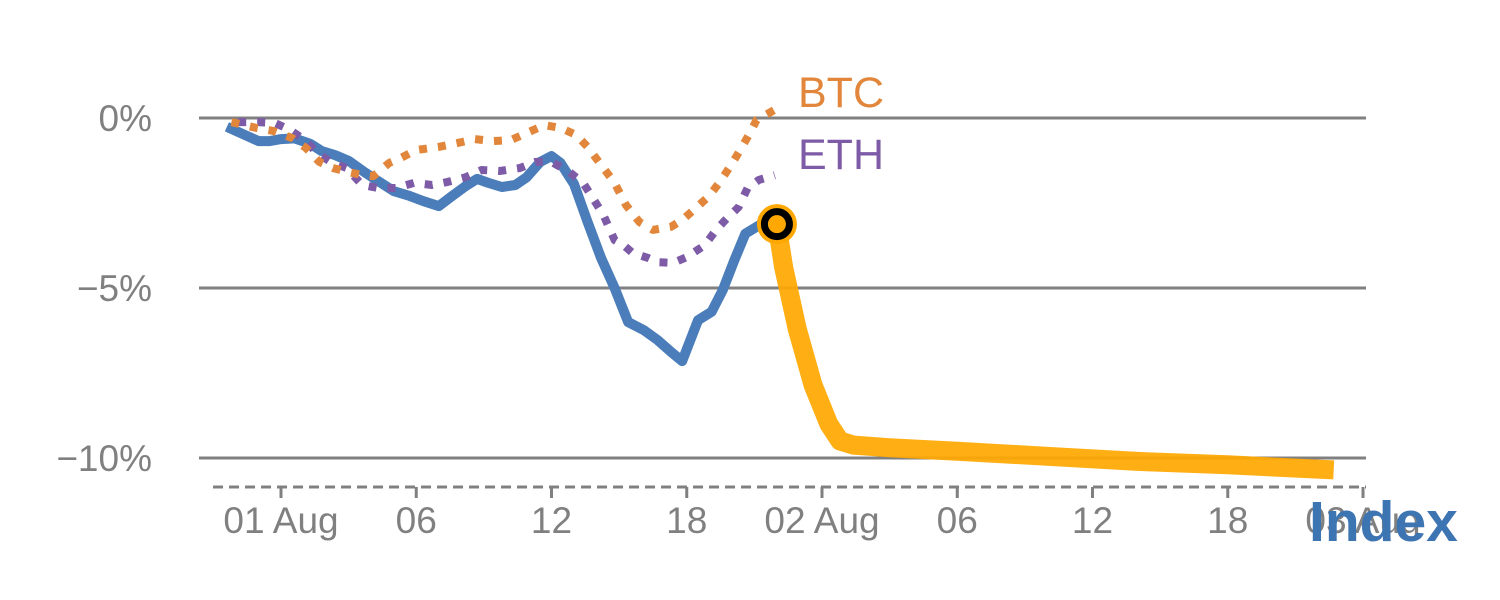 Image resolution: width=1500 pixels, height=600 pixels. What do you see at coordinates (280, 520) in the screenshot?
I see `x-tick-label: 01 Aug` at bounding box center [280, 520].